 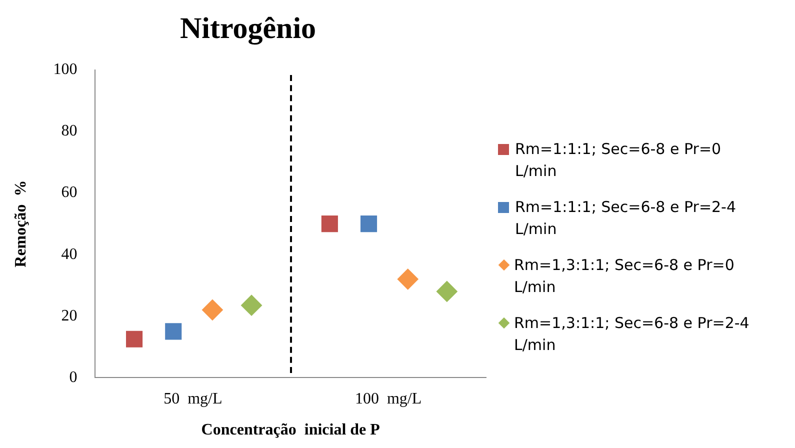 I want to click on y-tick-label: 20, so click(x=69, y=315).